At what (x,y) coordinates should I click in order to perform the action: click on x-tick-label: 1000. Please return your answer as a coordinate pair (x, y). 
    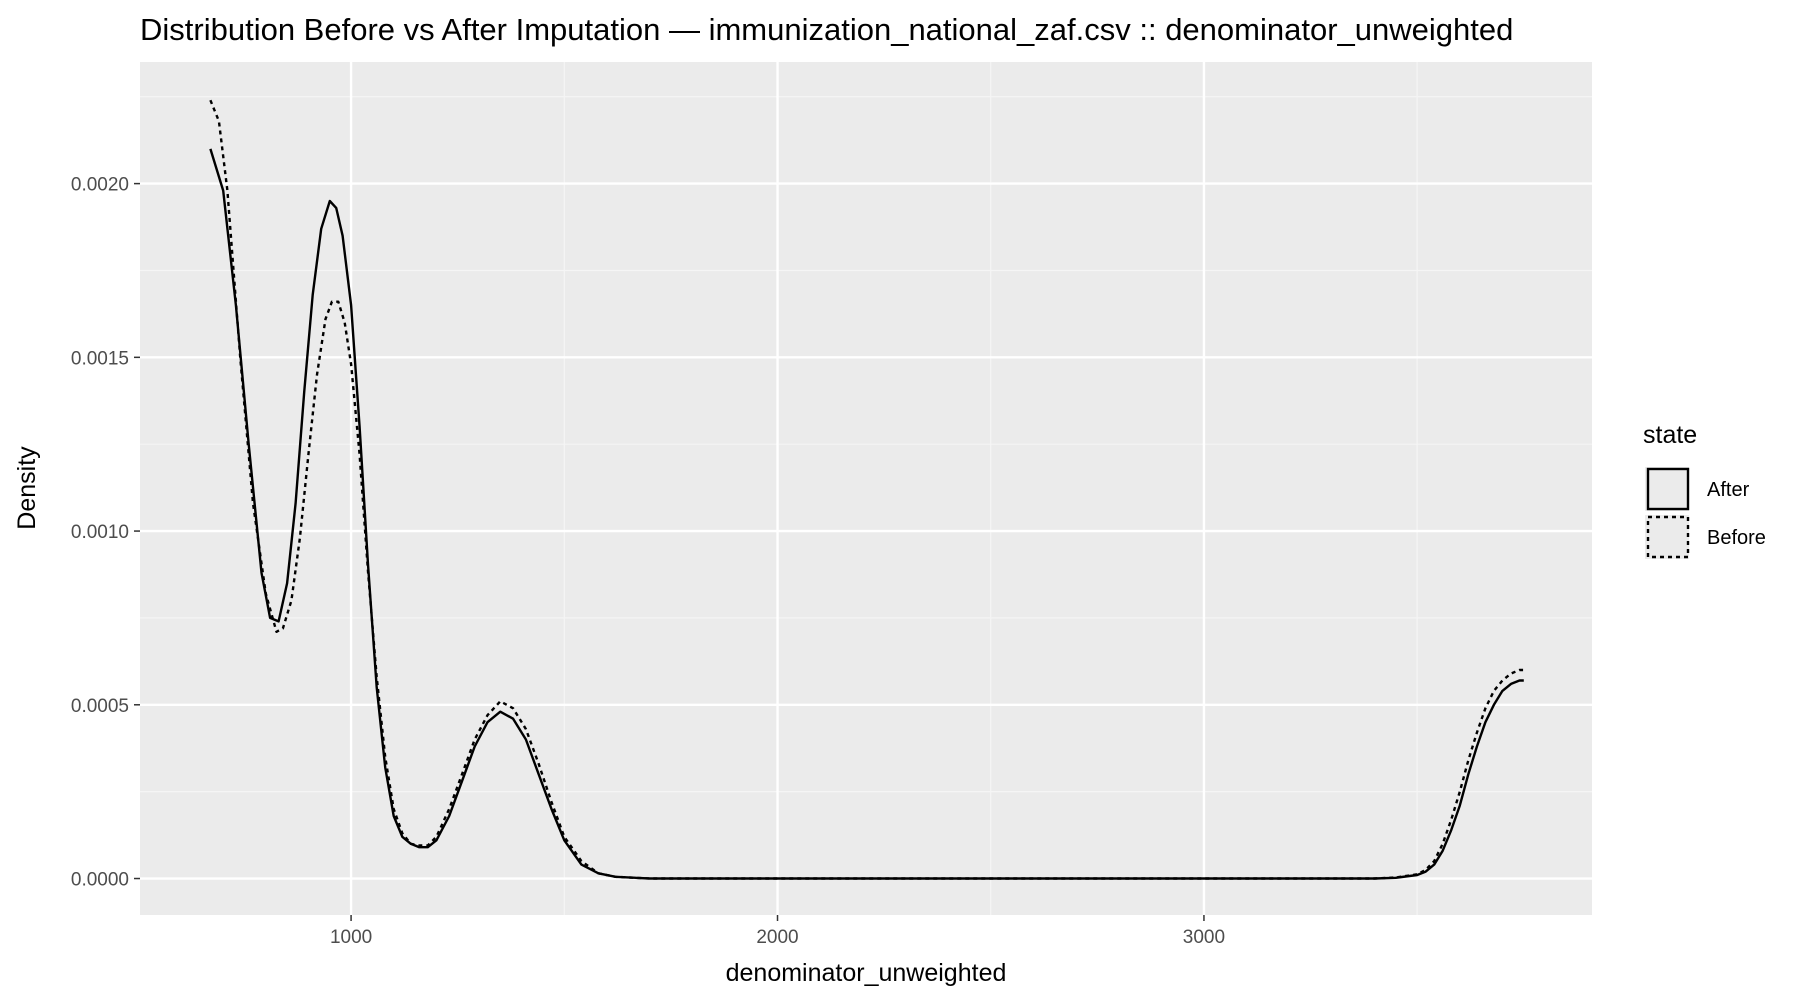
    Looking at the image, I should click on (351, 937).